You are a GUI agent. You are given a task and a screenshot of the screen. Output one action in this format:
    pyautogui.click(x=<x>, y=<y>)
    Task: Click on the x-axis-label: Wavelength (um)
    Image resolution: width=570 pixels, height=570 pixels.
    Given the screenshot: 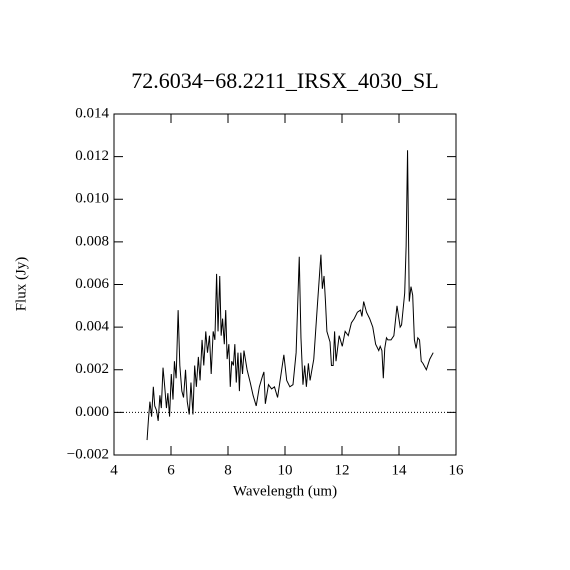 What is the action you would take?
    pyautogui.click(x=285, y=491)
    